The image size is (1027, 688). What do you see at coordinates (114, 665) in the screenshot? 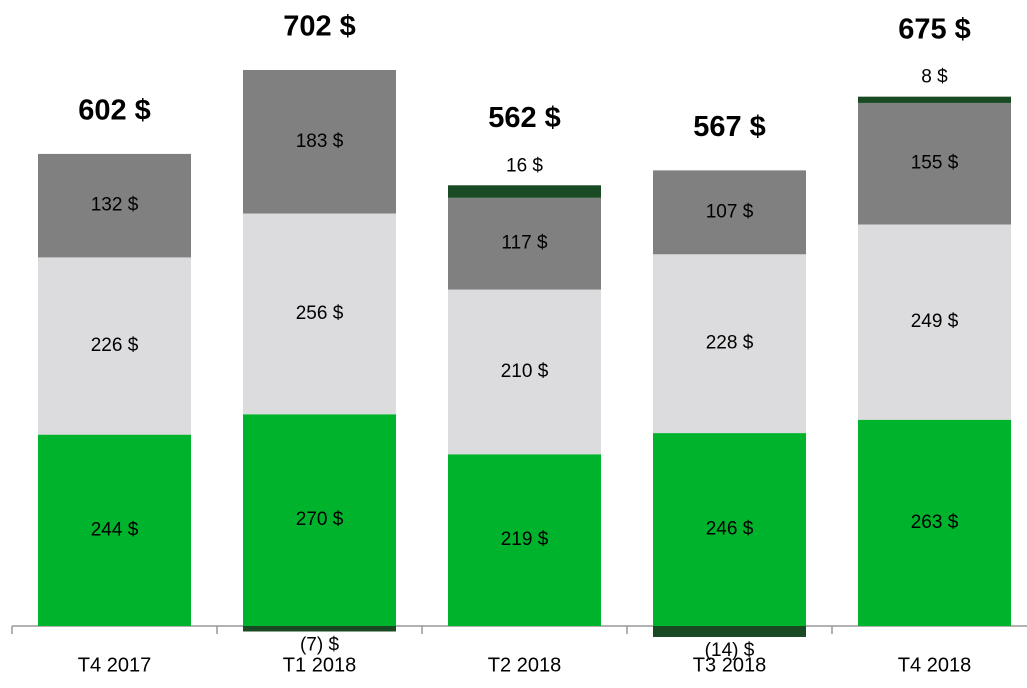
I see `x-tick-label: T4 2017` at bounding box center [114, 665].